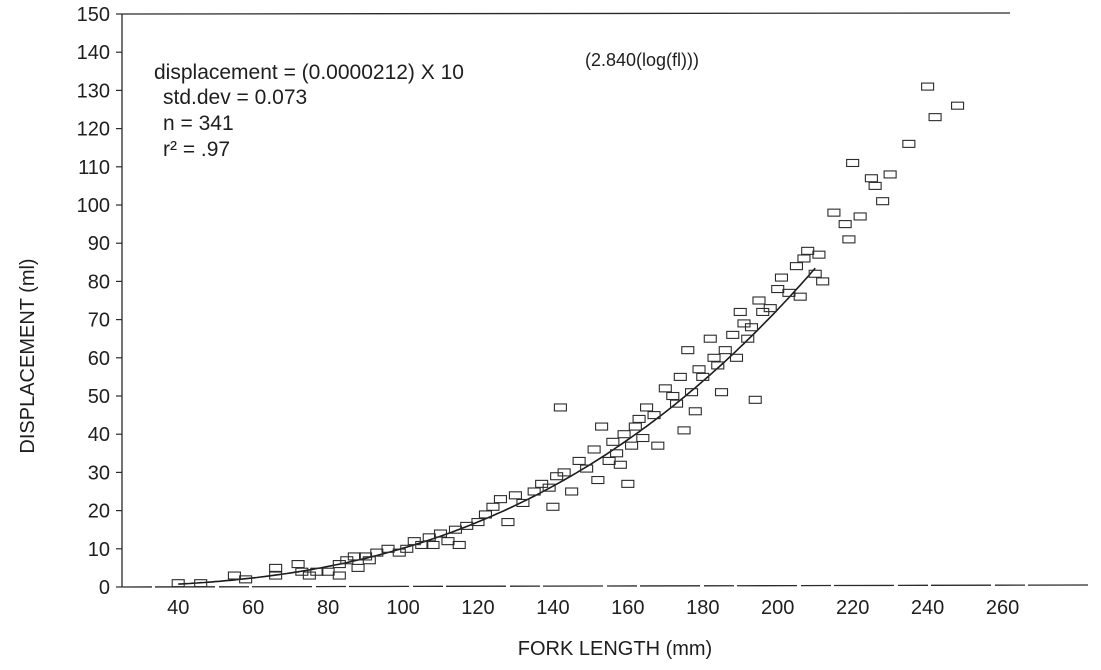  I want to click on y-tick-label: 20, so click(99, 512).